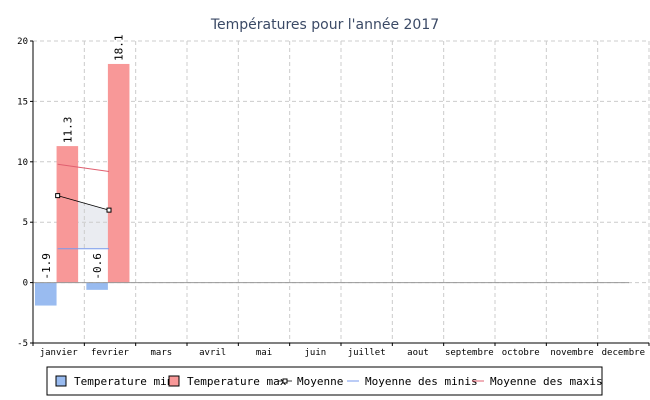 The width and height of the screenshot is (650, 400). What do you see at coordinates (469, 353) in the screenshot?
I see `x-tick-label: septembre` at bounding box center [469, 353].